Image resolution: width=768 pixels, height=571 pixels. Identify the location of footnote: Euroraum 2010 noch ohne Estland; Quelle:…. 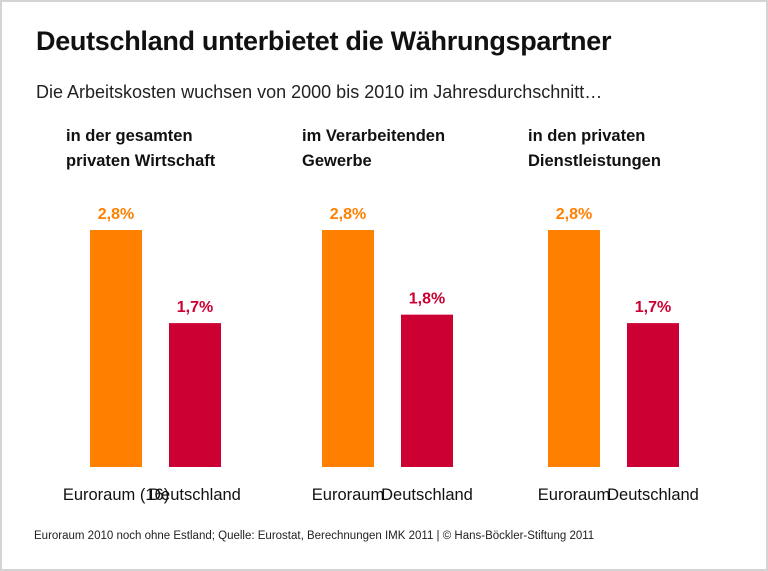
(314, 536).